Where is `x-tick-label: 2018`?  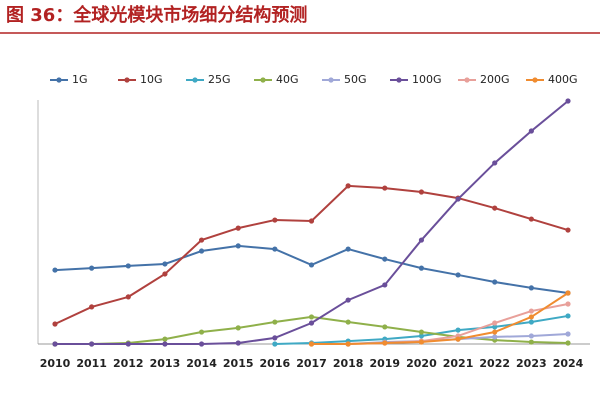
x-tick-label: 2018 is located at coordinates (348, 363).